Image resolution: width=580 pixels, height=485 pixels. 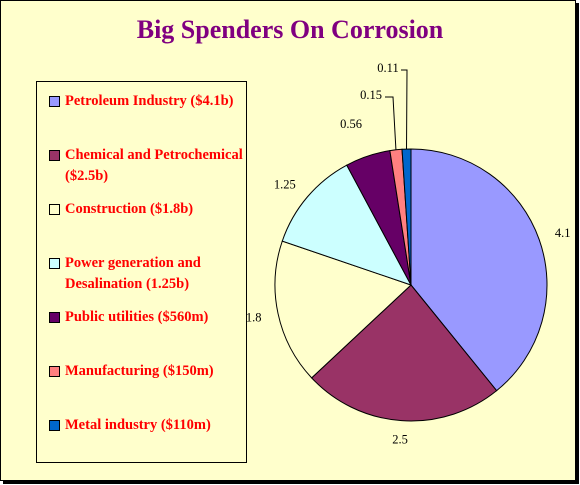 What do you see at coordinates (54, 263) in the screenshot?
I see `legend-swatch-power` at bounding box center [54, 263].